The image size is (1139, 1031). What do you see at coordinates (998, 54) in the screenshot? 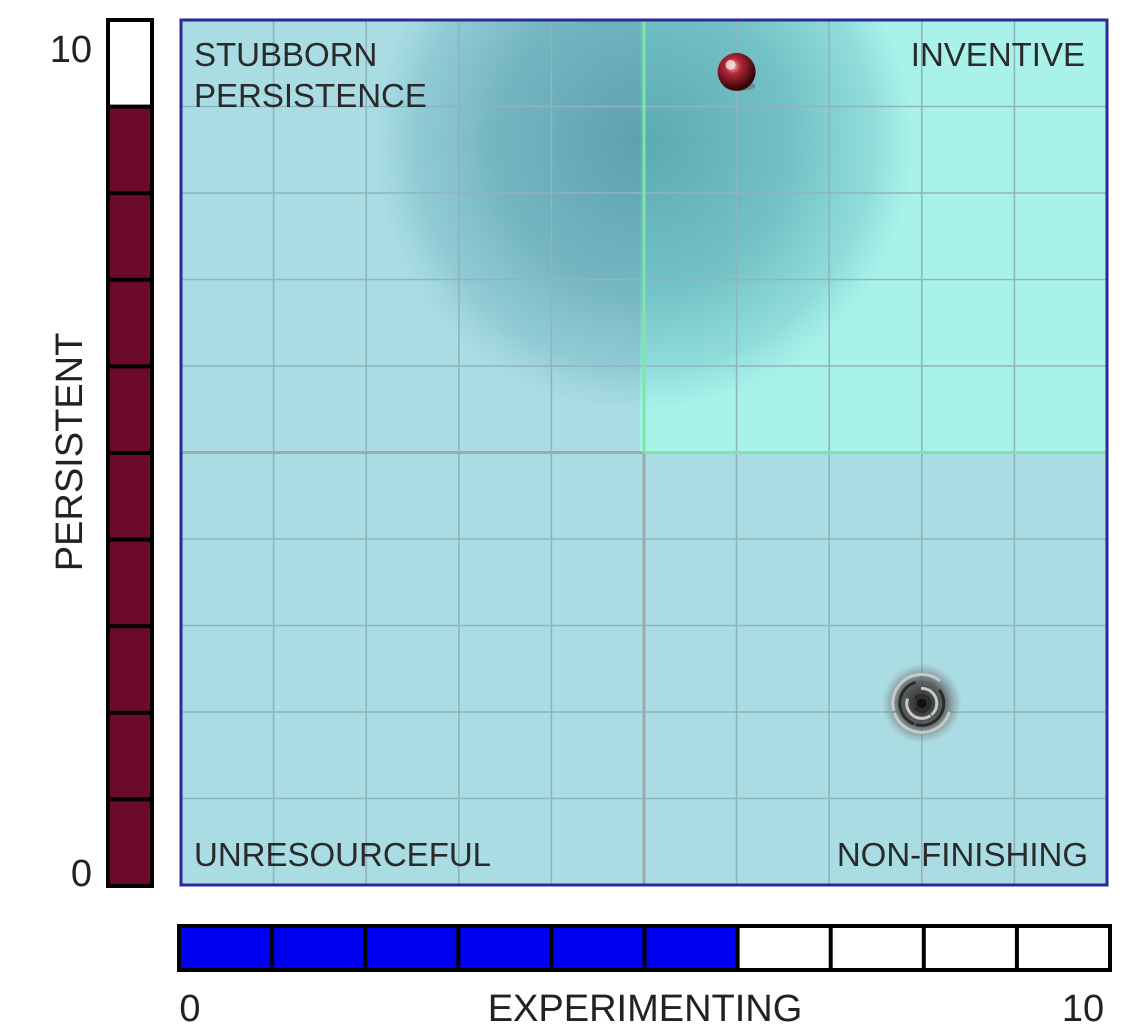
I see `quadrant-label-inventive: INVENTIVE` at bounding box center [998, 54].